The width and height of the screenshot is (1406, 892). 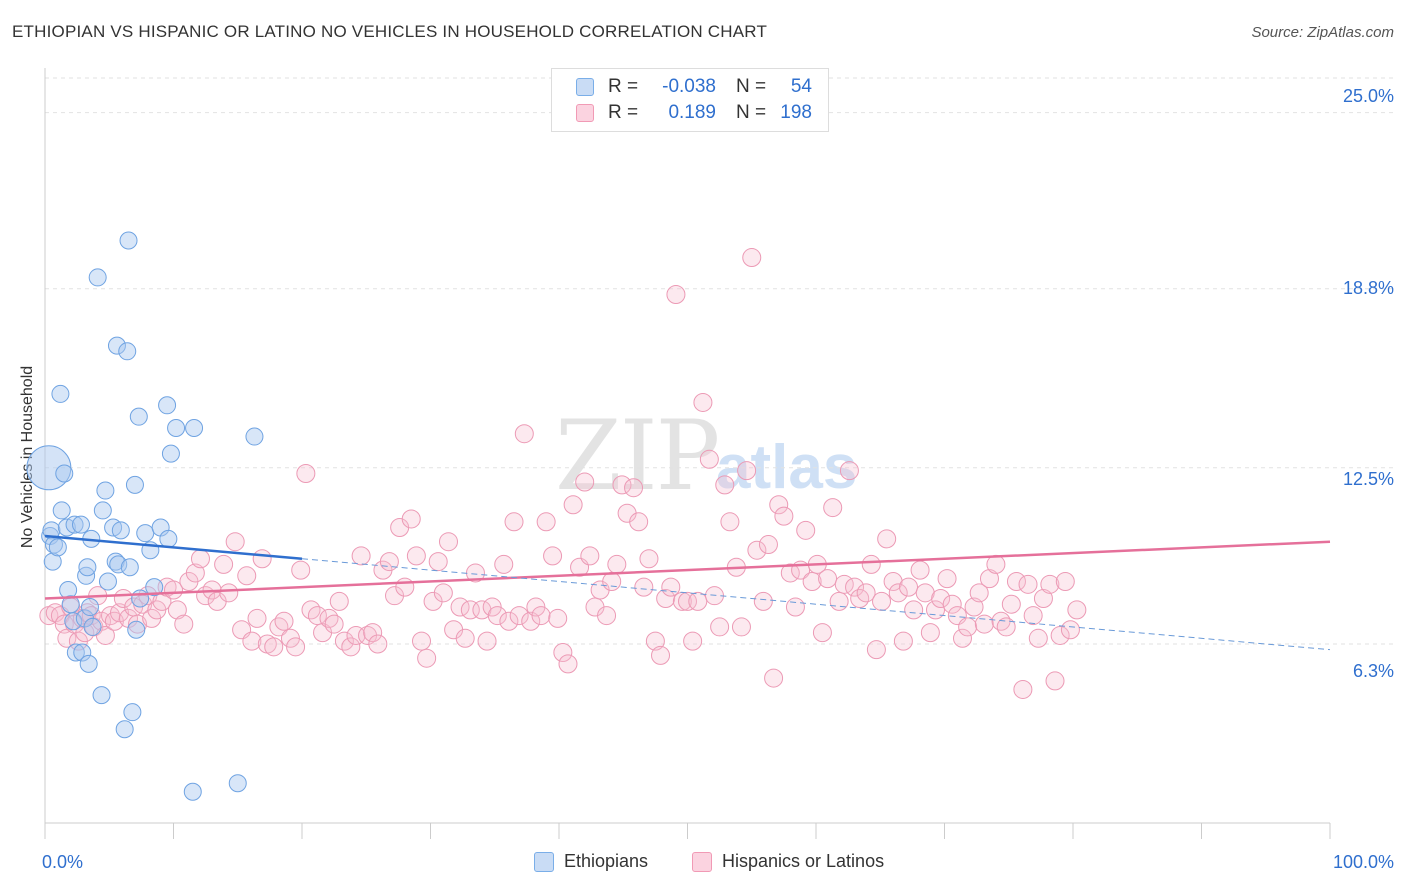 What do you see at coordinates (544, 861) in the screenshot?
I see `bottom-legend-swatch` at bounding box center [544, 861].